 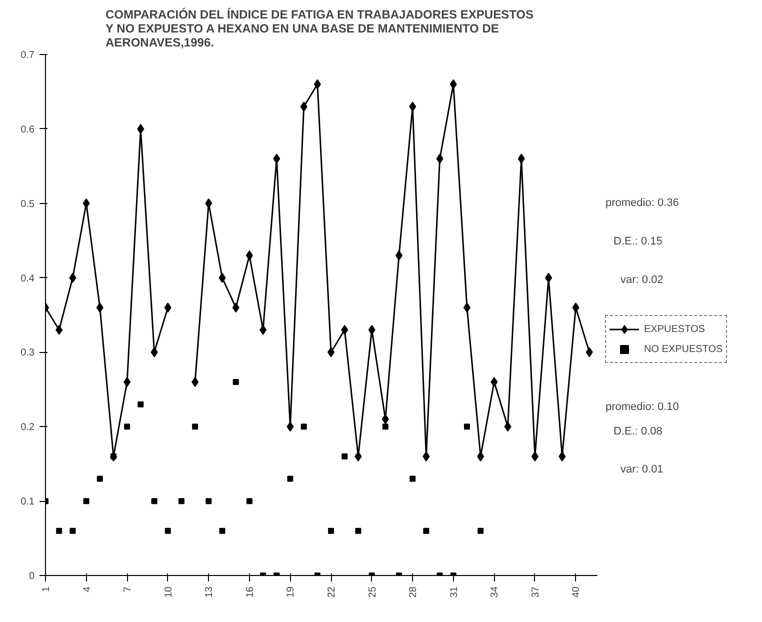 I want to click on y-tick-label: 0, so click(x=31, y=576).